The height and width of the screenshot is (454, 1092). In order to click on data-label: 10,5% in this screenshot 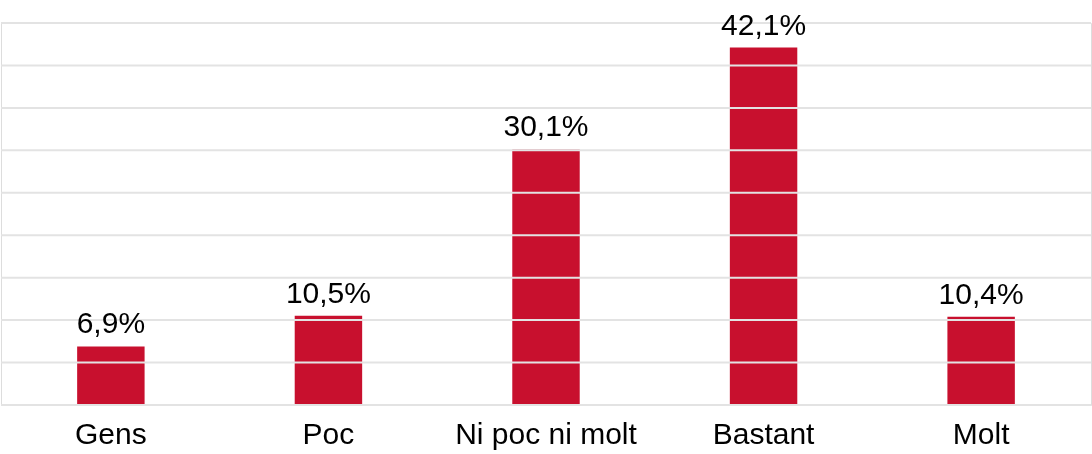, I will do `click(328, 292)`.